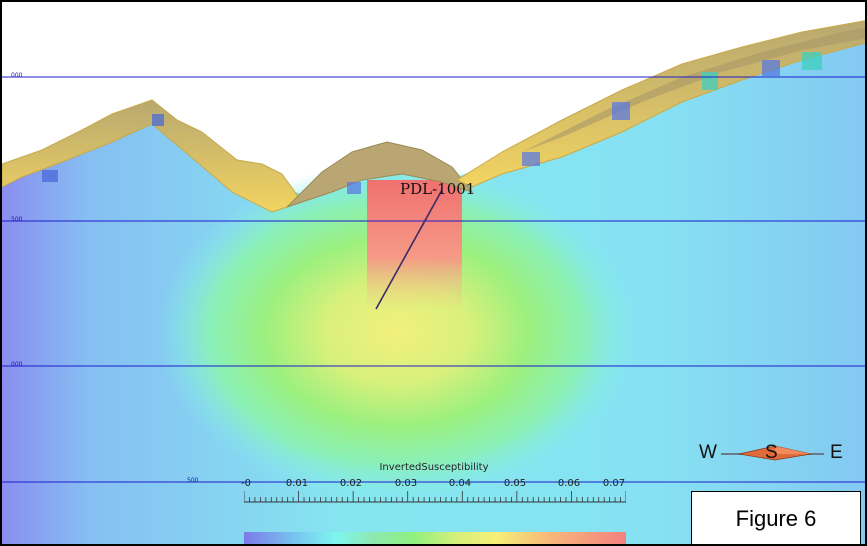 Image resolution: width=867 pixels, height=546 pixels. What do you see at coordinates (460, 483) in the screenshot?
I see `colorbar-tick-label: 0.04` at bounding box center [460, 483].